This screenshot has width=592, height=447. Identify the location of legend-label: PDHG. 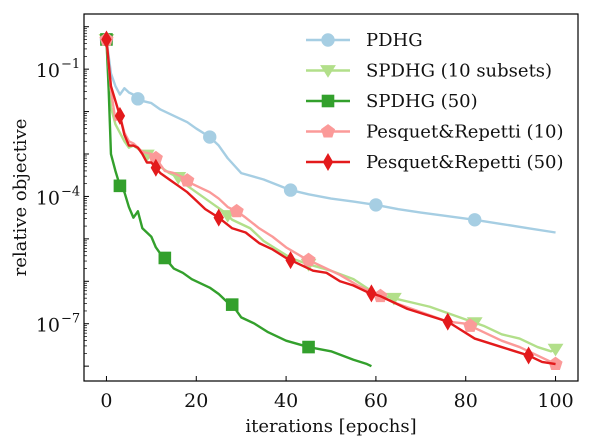
(394, 40).